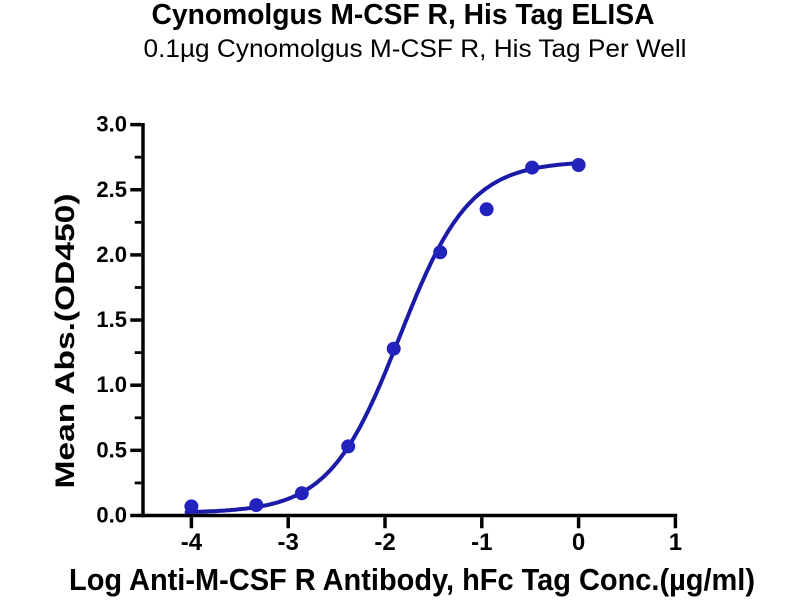  What do you see at coordinates (675, 542) in the screenshot?
I see `x-tick-label: 1` at bounding box center [675, 542].